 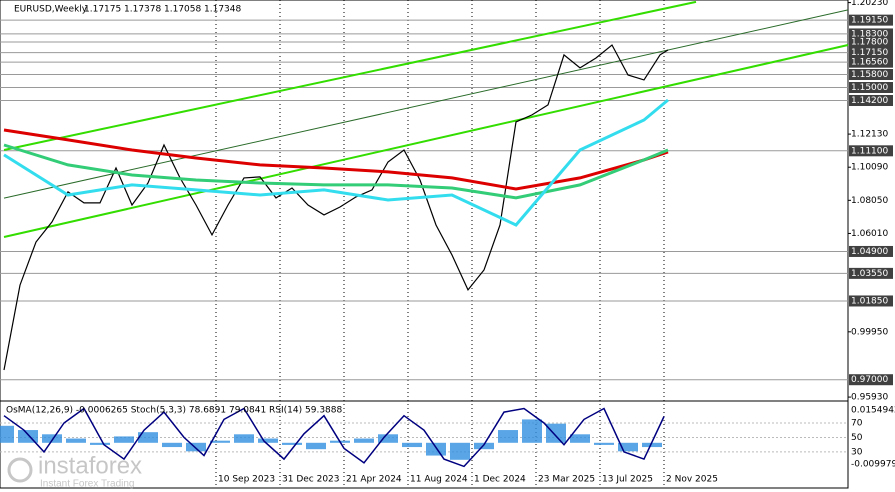 What do you see at coordinates (51, 10) in the screenshot?
I see `chart-title: EURUSD,Weekly` at bounding box center [51, 10].